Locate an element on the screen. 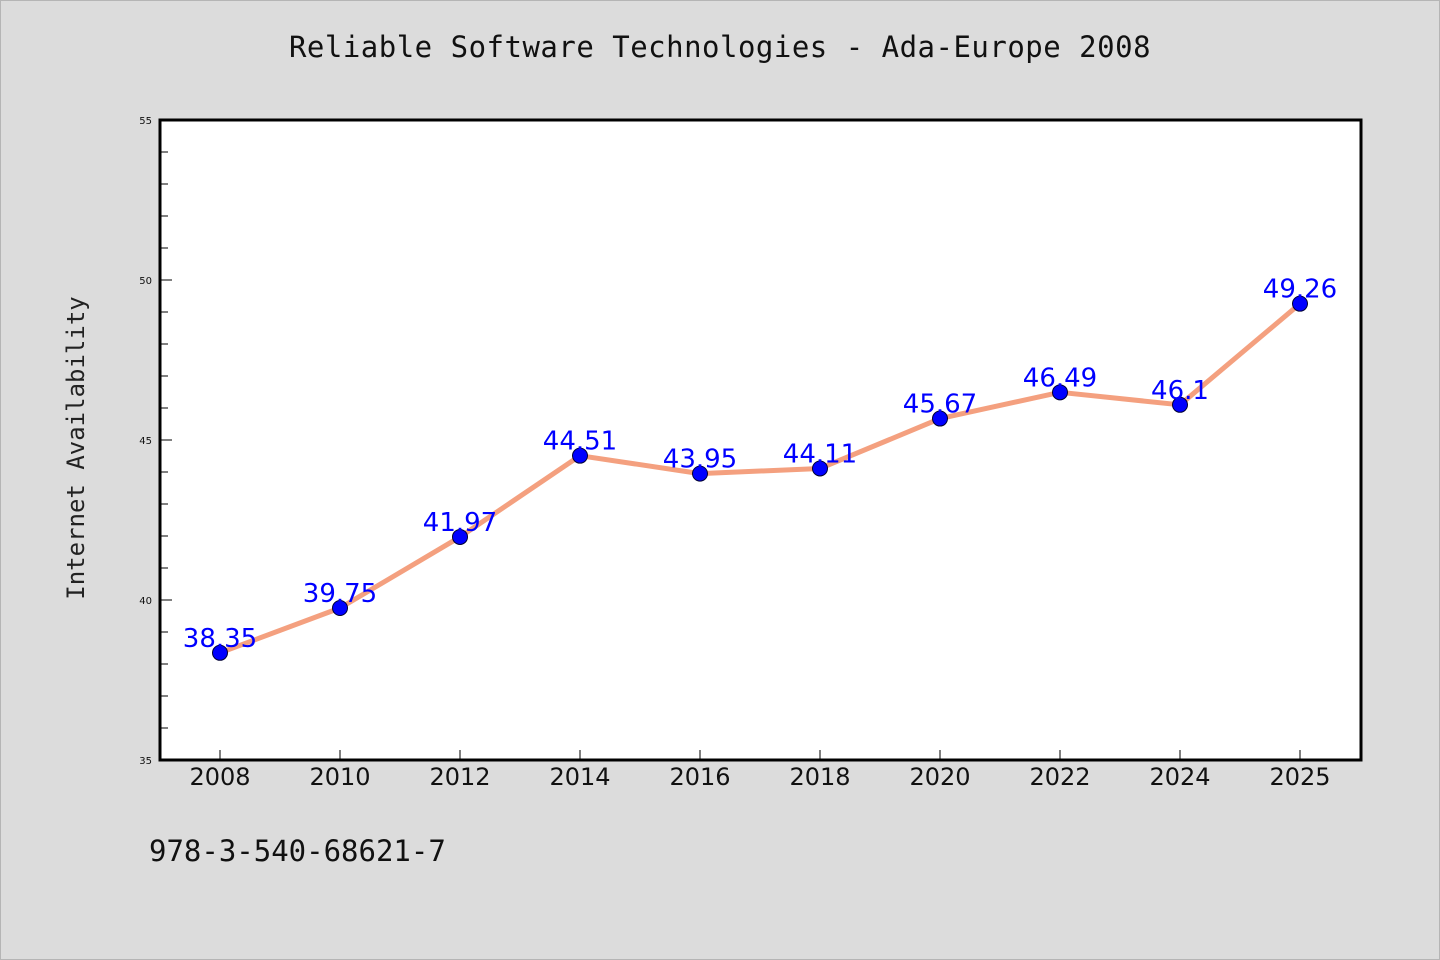  x-tick-label: 2010 is located at coordinates (339, 777).